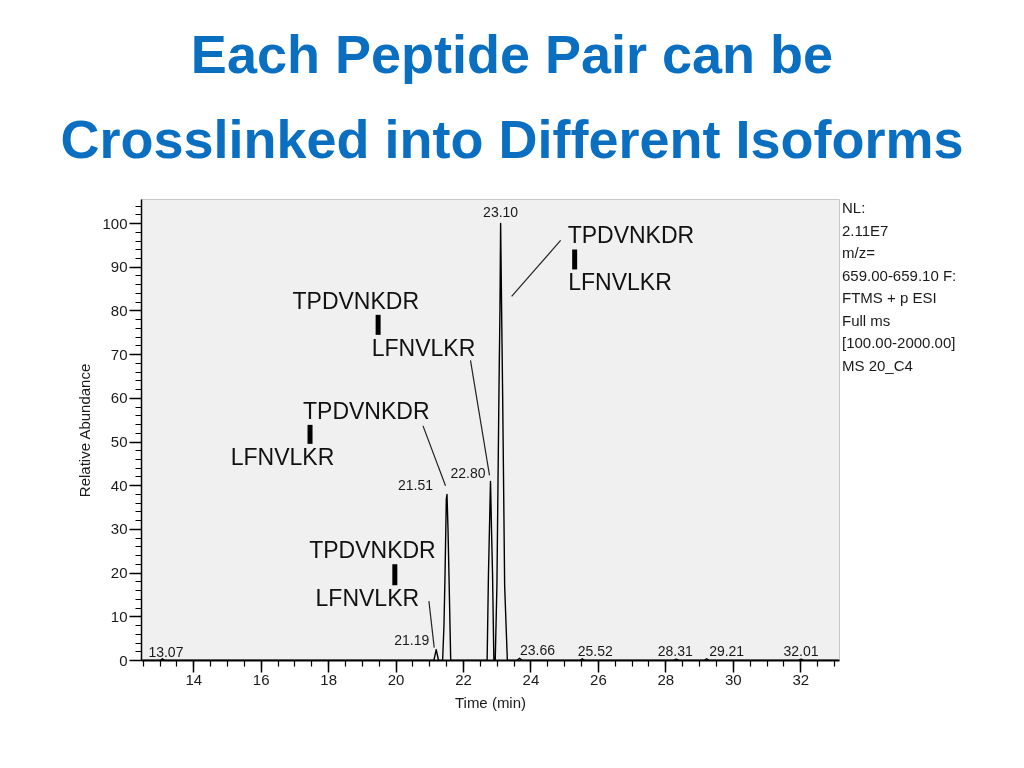  I want to click on x-tick-label: 22, so click(463, 679).